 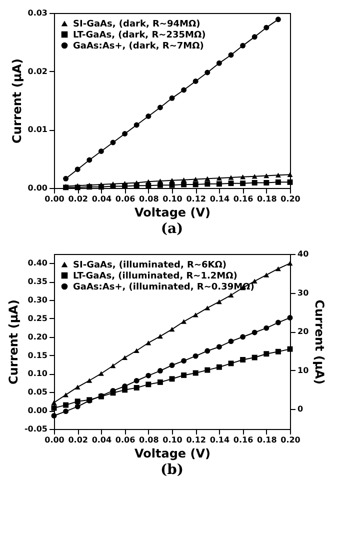 What do you see at coordinates (38, 392) in the screenshot?
I see `y-tick-label: 0.05` at bounding box center [38, 392].